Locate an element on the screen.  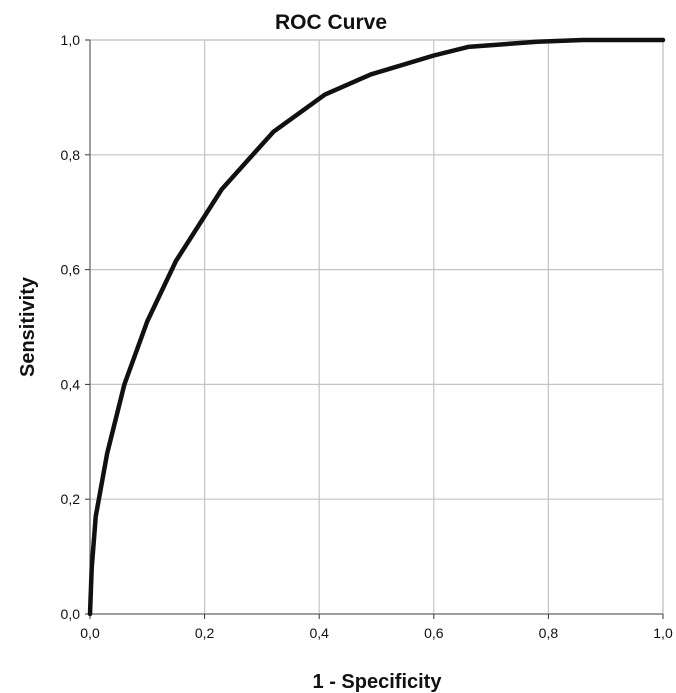
x-tick-label: 0,4 is located at coordinates (319, 633).